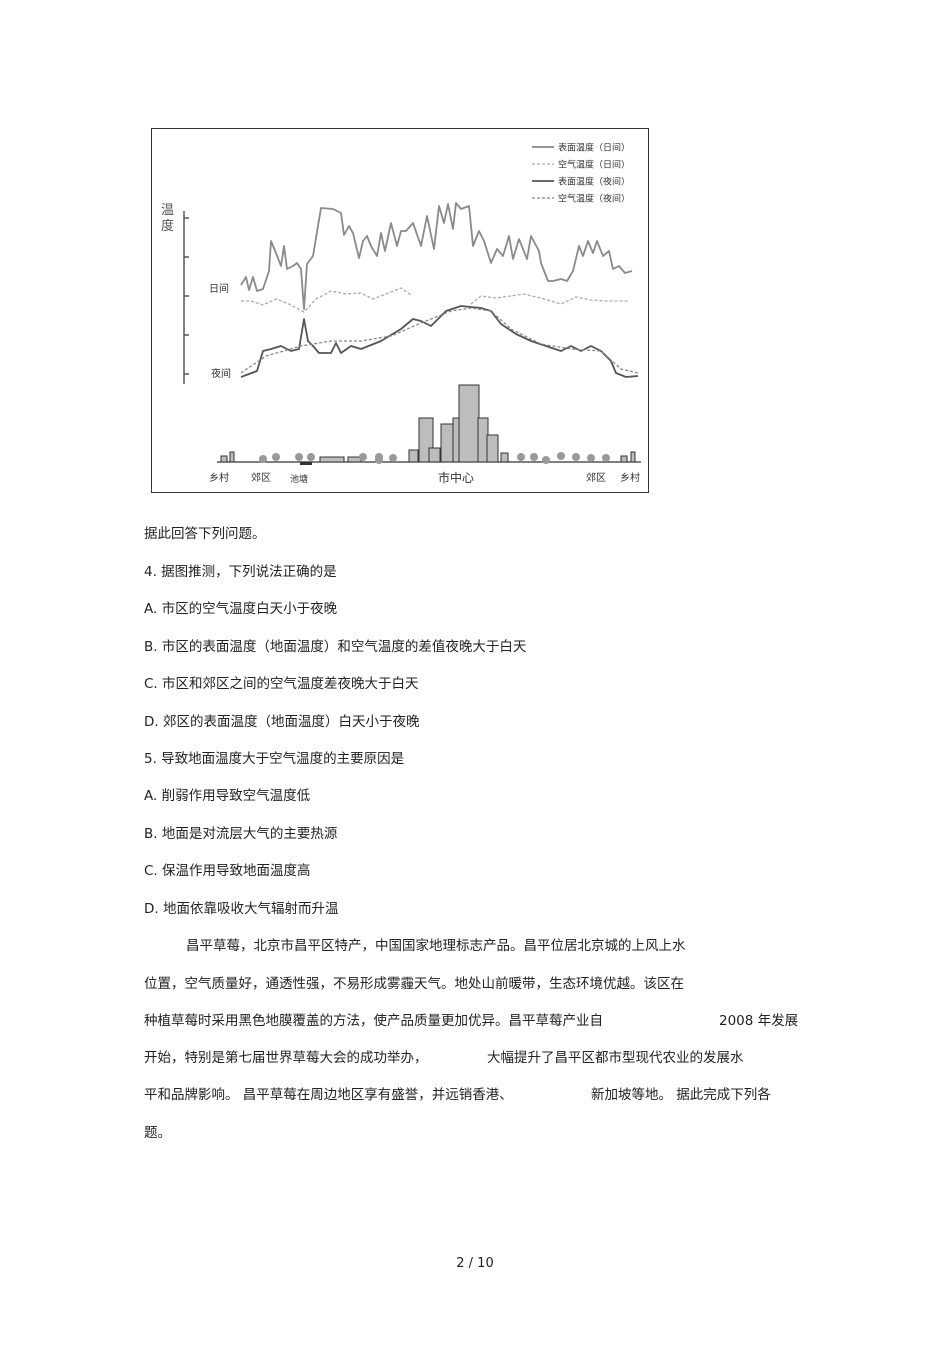  Describe the element at coordinates (306, 463) in the screenshot. I see `pond` at that location.